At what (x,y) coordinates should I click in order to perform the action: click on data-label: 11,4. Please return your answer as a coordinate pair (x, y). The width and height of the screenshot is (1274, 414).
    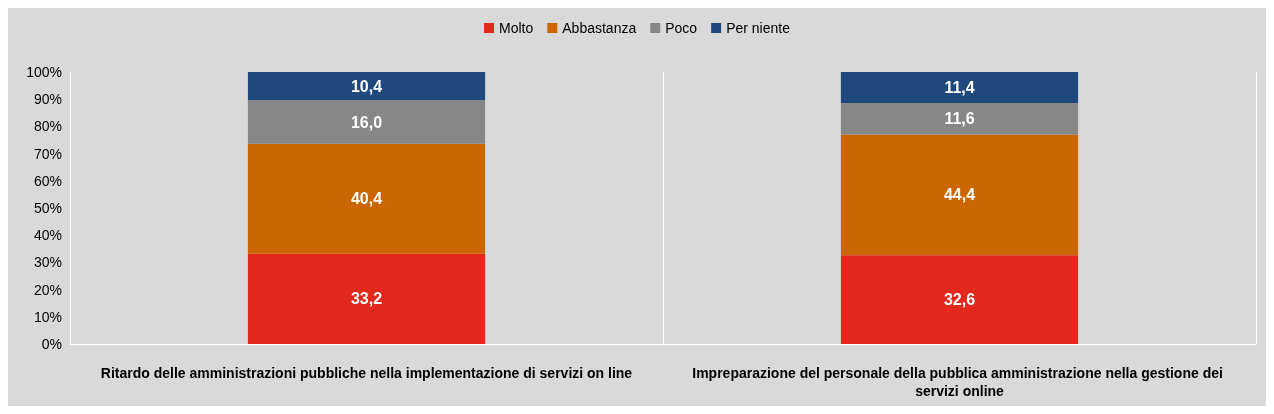
    Looking at the image, I should click on (959, 87).